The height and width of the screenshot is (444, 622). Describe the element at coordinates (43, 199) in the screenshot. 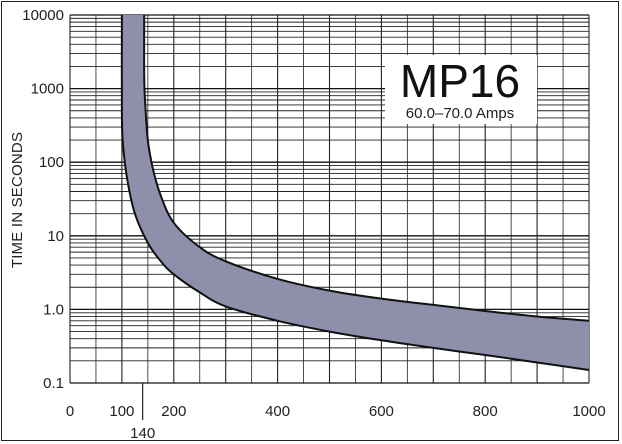

I see `y-tick-labels: 10000 1000 100 10 1.0 0.1` at that location.